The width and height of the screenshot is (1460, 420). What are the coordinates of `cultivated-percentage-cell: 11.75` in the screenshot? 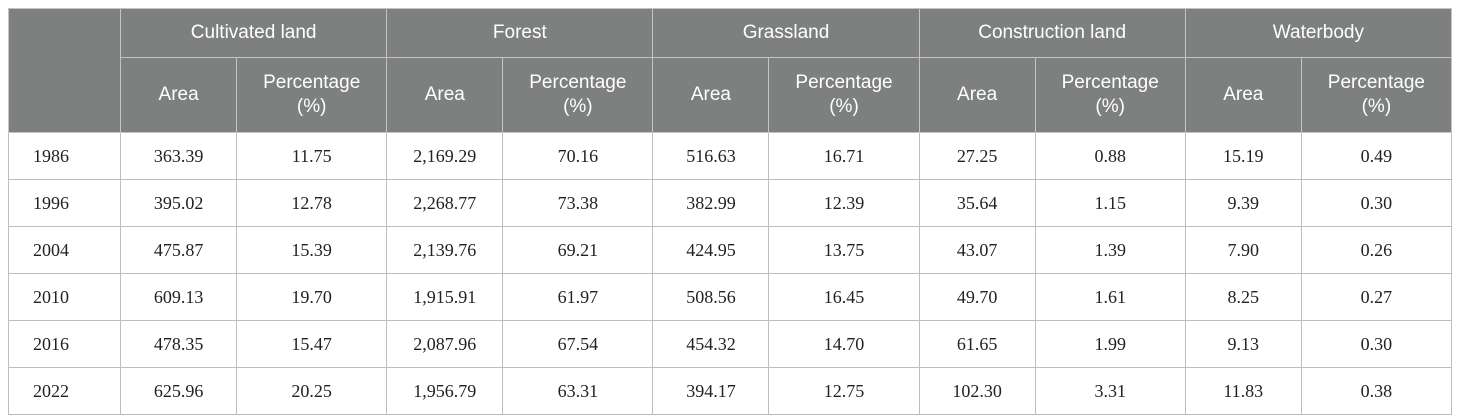 It's located at (312, 156).